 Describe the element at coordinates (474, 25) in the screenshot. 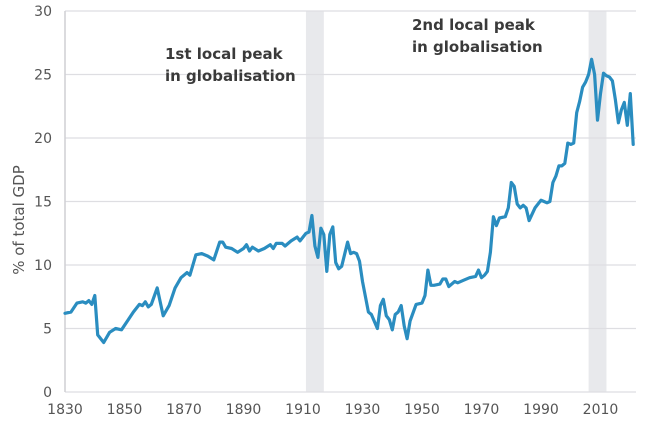

I see `annotation-2-line-1: 2nd local peak` at that location.